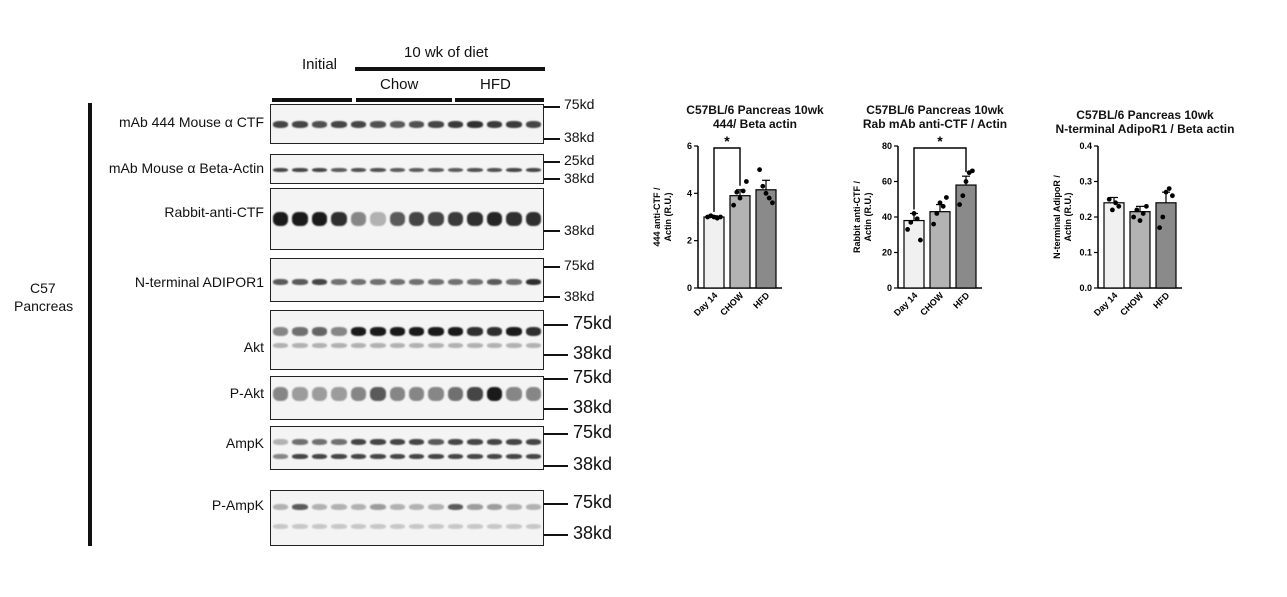 Image resolution: width=1287 pixels, height=597 pixels. I want to click on tissue-bracket, so click(90, 324).